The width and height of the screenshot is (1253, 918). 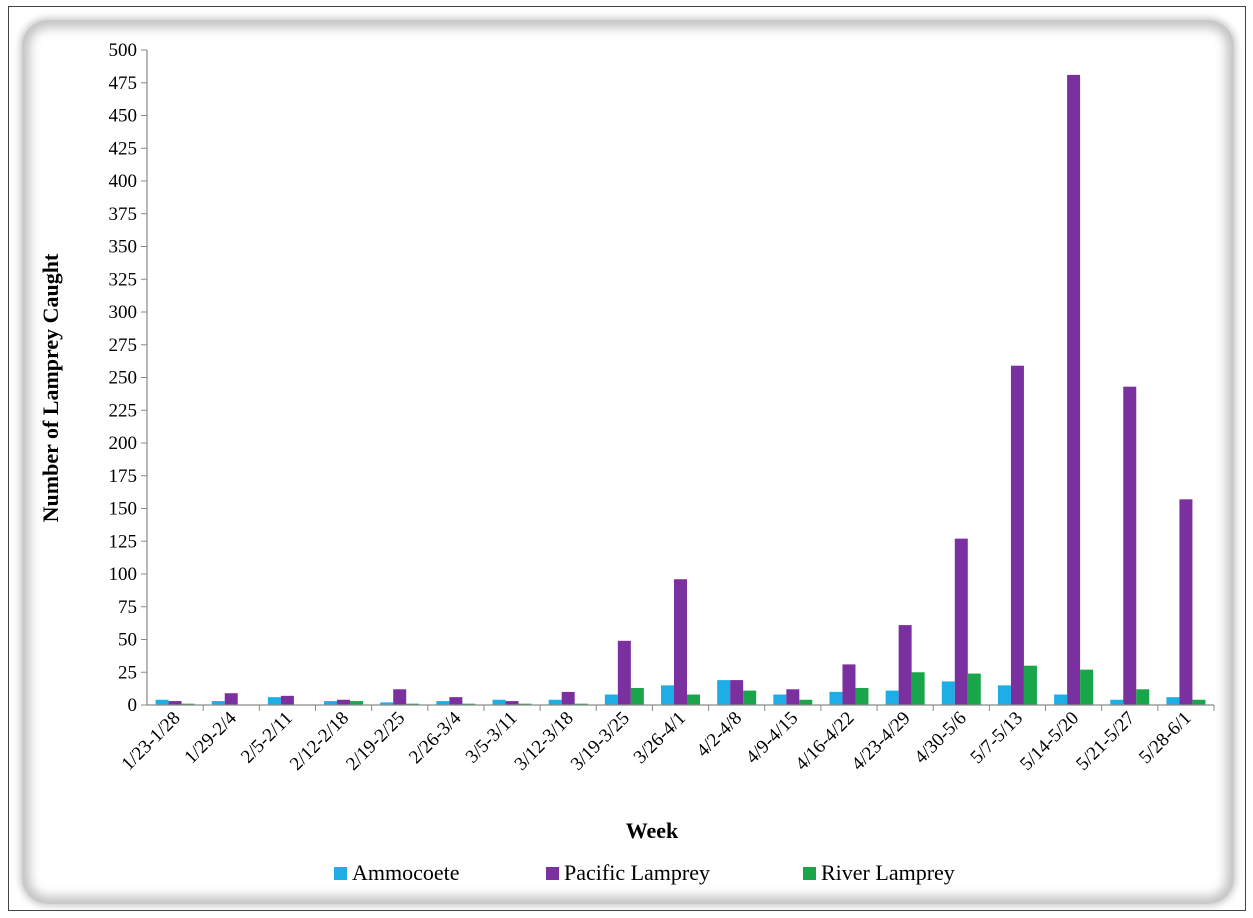 What do you see at coordinates (1049, 741) in the screenshot?
I see `x-tick-label: 5/14-5/20` at bounding box center [1049, 741].